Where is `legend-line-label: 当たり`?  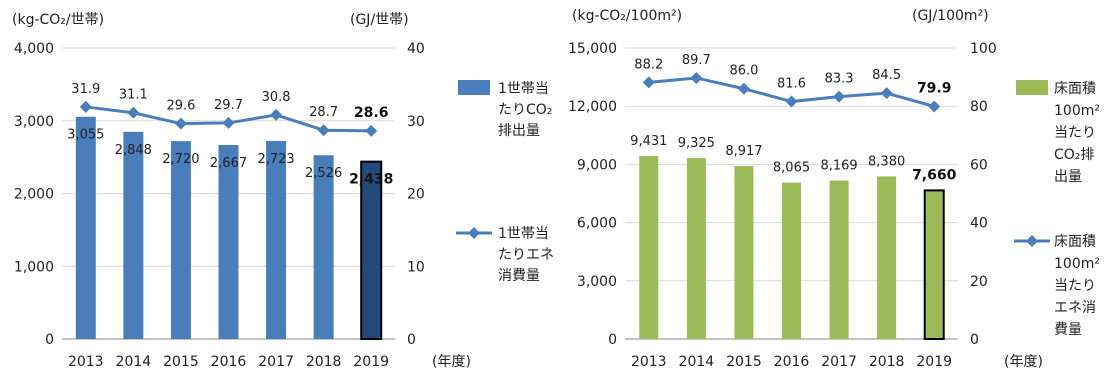
legend-line-label: 当たり is located at coordinates (1075, 286).